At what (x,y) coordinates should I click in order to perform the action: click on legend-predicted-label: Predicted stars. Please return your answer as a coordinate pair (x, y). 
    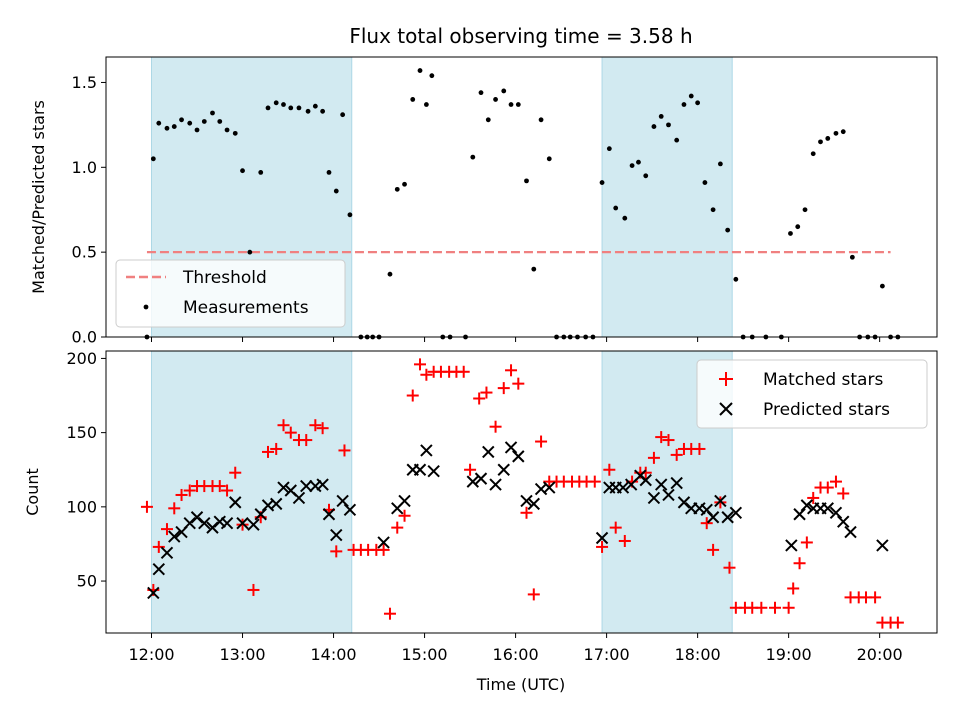
    Looking at the image, I should click on (826, 410).